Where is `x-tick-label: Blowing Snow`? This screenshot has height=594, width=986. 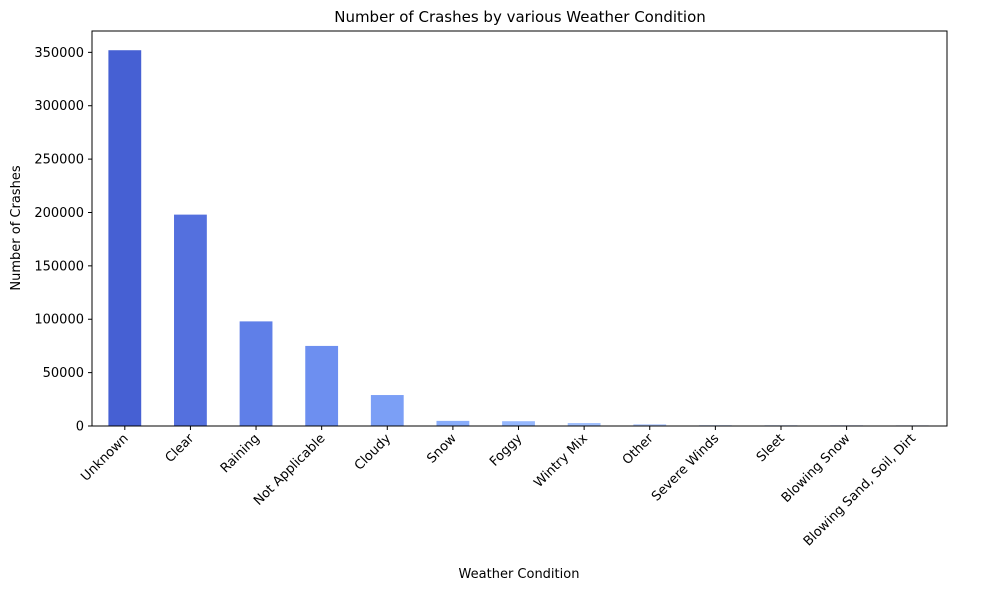 x-tick-label: Blowing Snow is located at coordinates (816, 468).